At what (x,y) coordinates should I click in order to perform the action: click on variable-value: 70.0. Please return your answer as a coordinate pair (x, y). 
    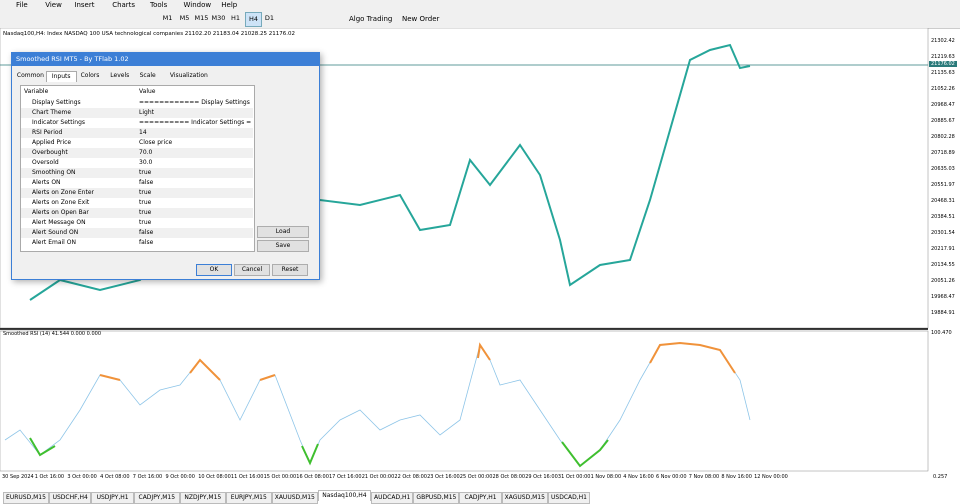
    Looking at the image, I should click on (146, 152).